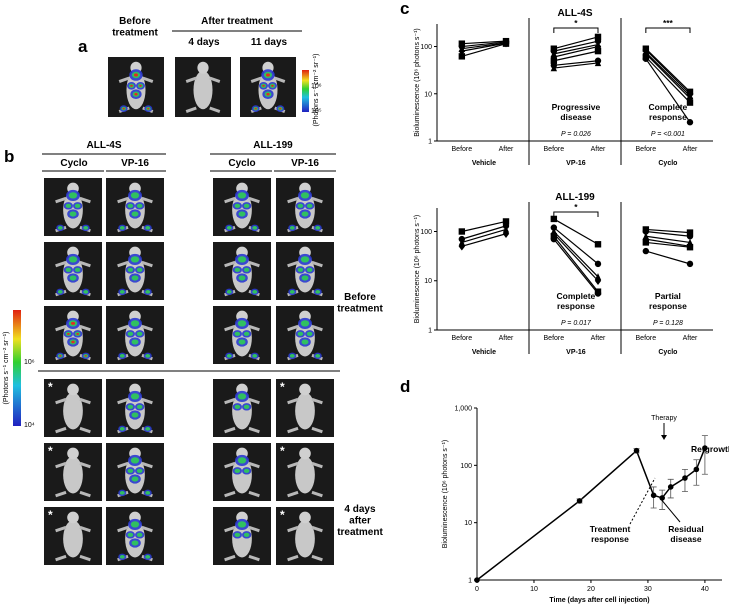  What do you see at coordinates (668, 112) in the screenshot?
I see `outcome: Complete response` at bounding box center [668, 112].